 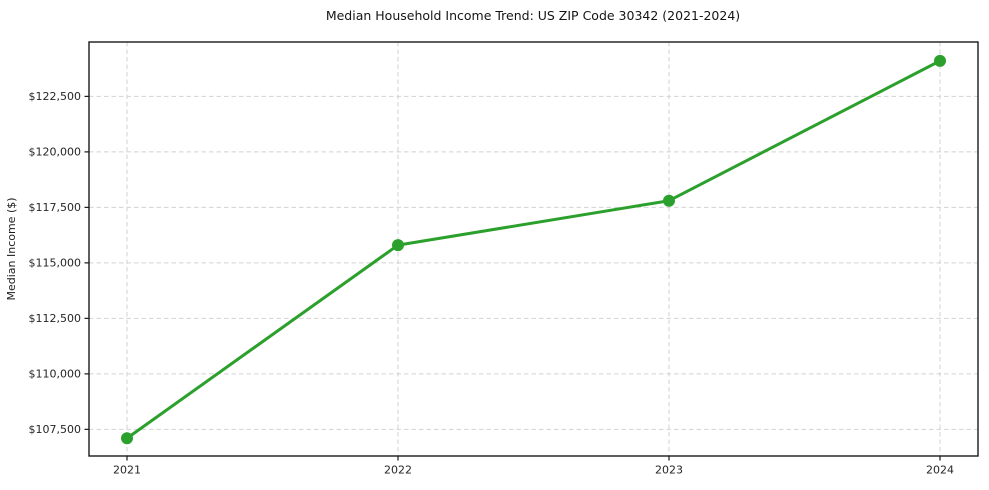 I want to click on data-point-2022, so click(x=398, y=245).